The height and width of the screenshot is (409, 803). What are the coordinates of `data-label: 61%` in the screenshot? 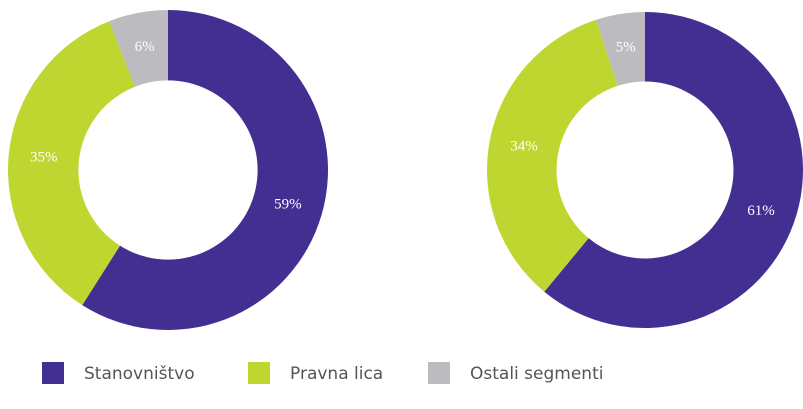 It's located at (761, 211).